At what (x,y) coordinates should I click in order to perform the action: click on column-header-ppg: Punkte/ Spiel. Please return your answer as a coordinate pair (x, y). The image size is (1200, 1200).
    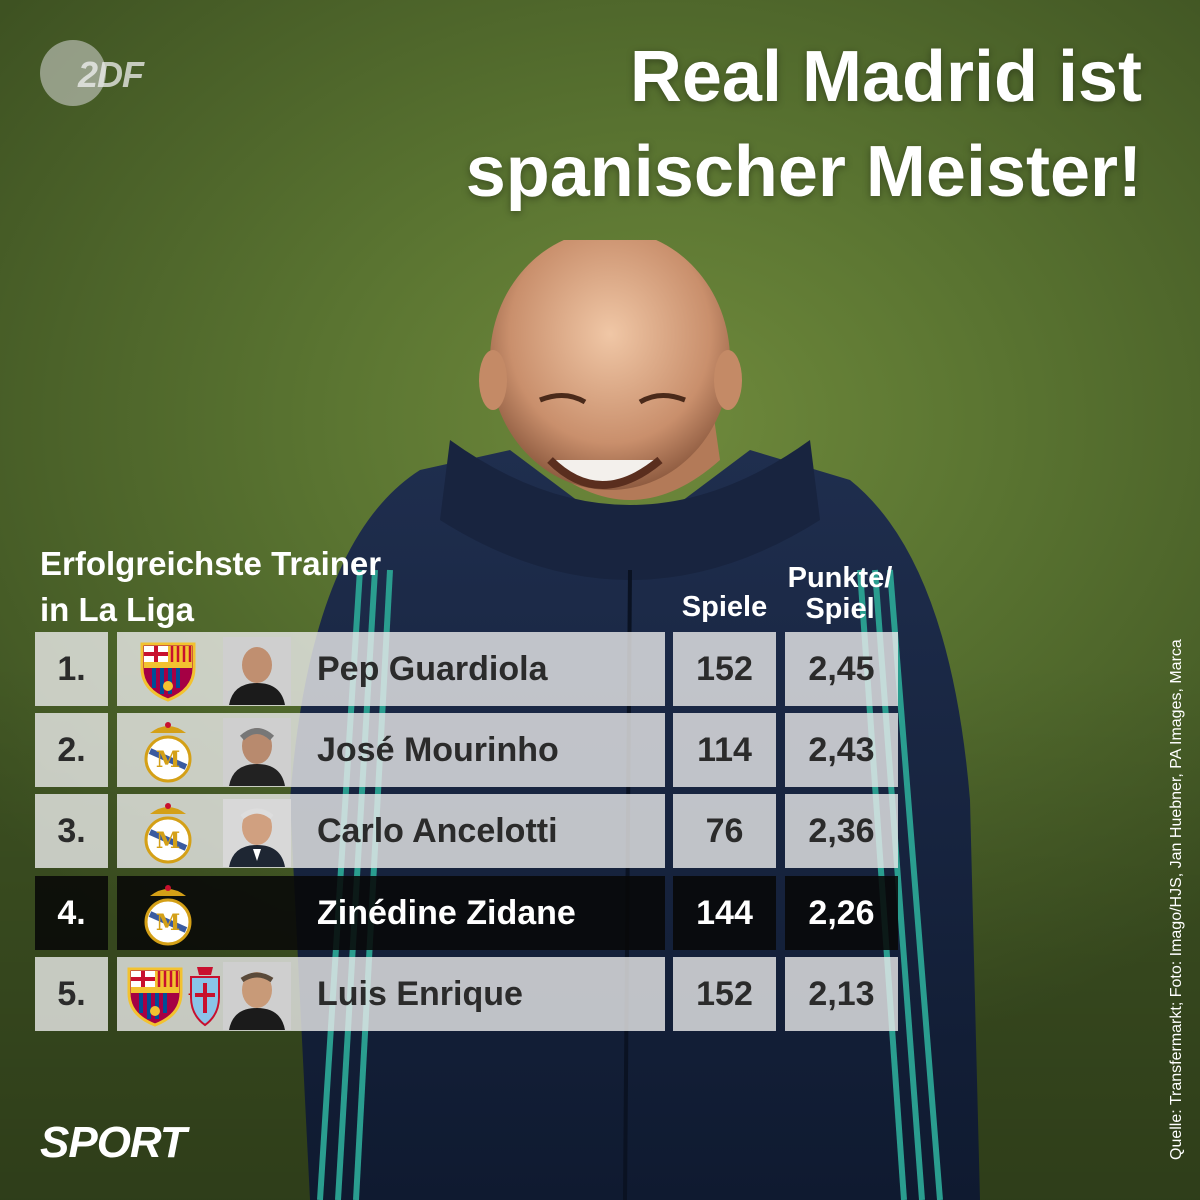
    Looking at the image, I should click on (840, 594).